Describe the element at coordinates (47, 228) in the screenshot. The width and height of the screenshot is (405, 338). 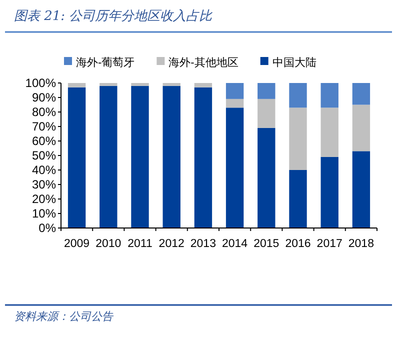
I see `y-tick-label: 0%` at that location.